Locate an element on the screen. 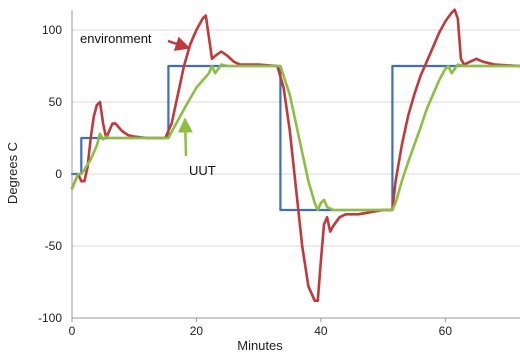  x-tick-label: 0 is located at coordinates (72, 331).